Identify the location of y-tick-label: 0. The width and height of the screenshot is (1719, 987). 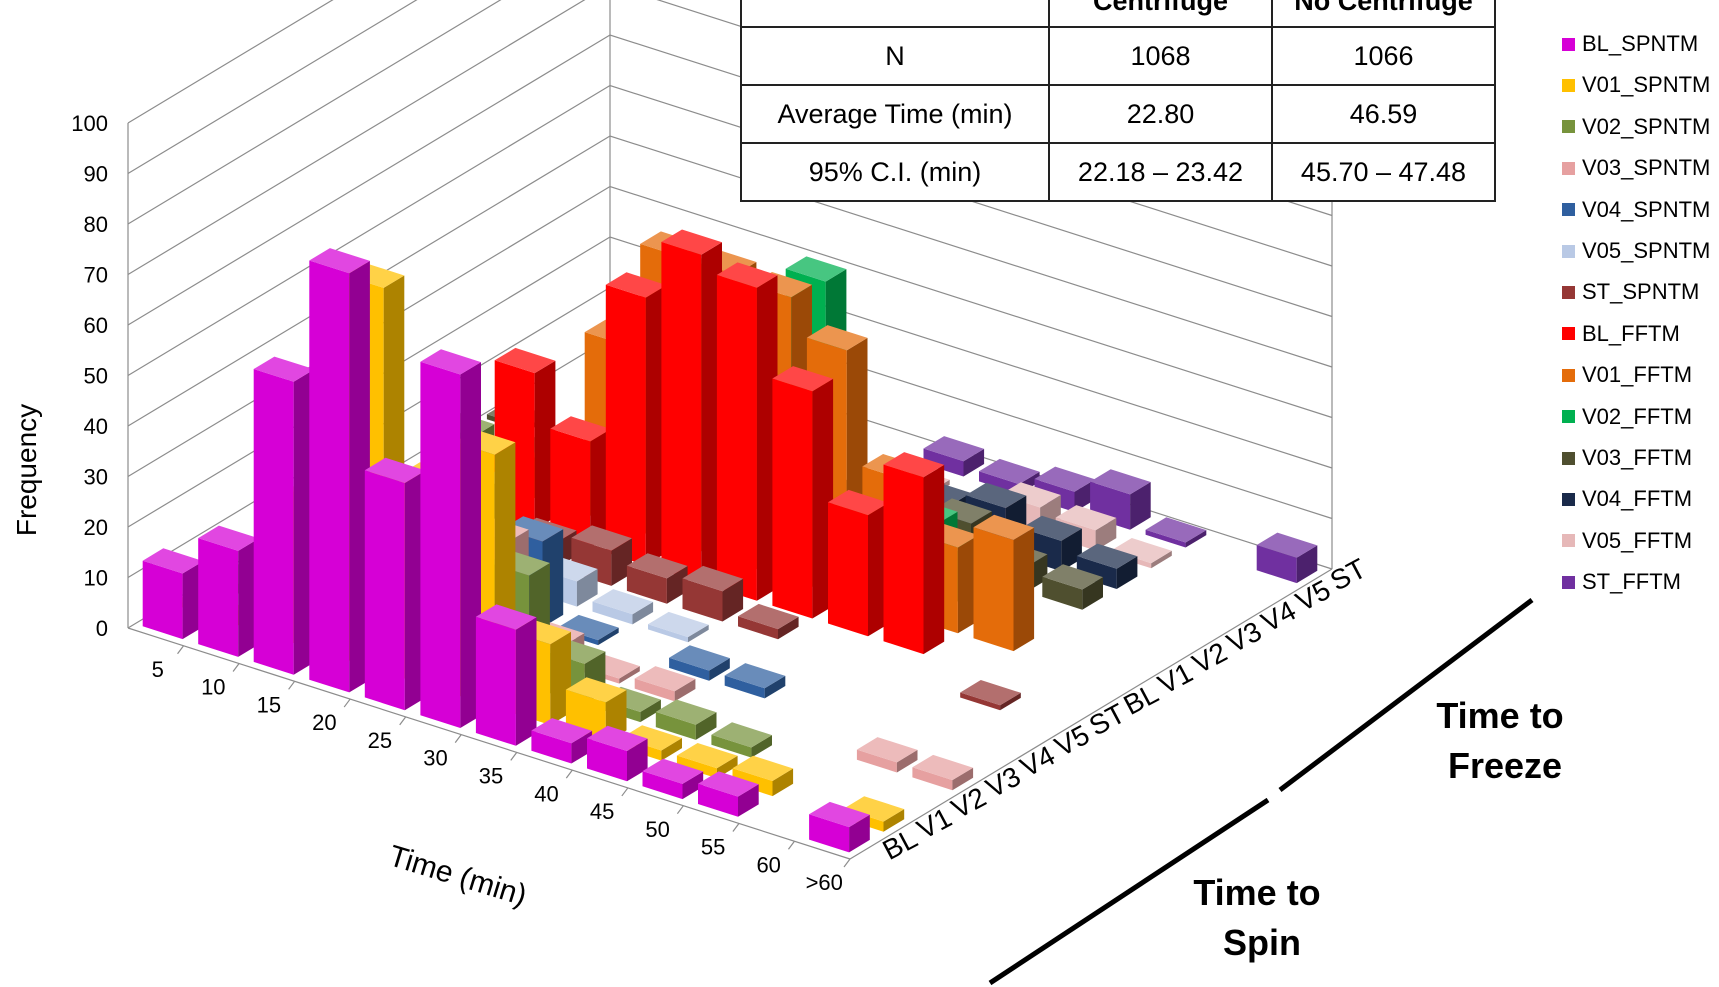
(102, 628).